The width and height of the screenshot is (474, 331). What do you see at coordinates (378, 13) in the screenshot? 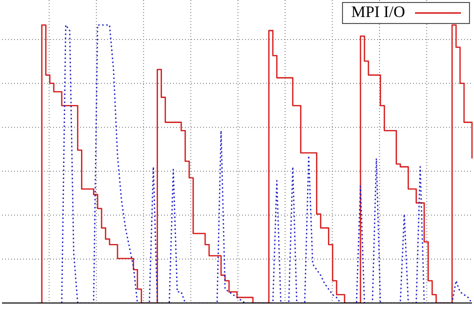
I see `legend-label: MPI I/O` at bounding box center [378, 13].